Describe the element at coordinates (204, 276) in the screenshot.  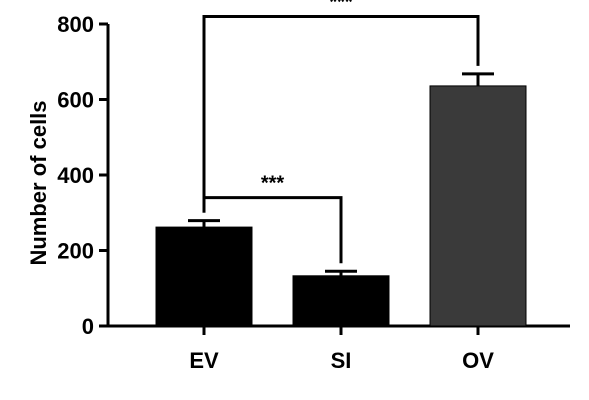
I see `bar-ev` at that location.